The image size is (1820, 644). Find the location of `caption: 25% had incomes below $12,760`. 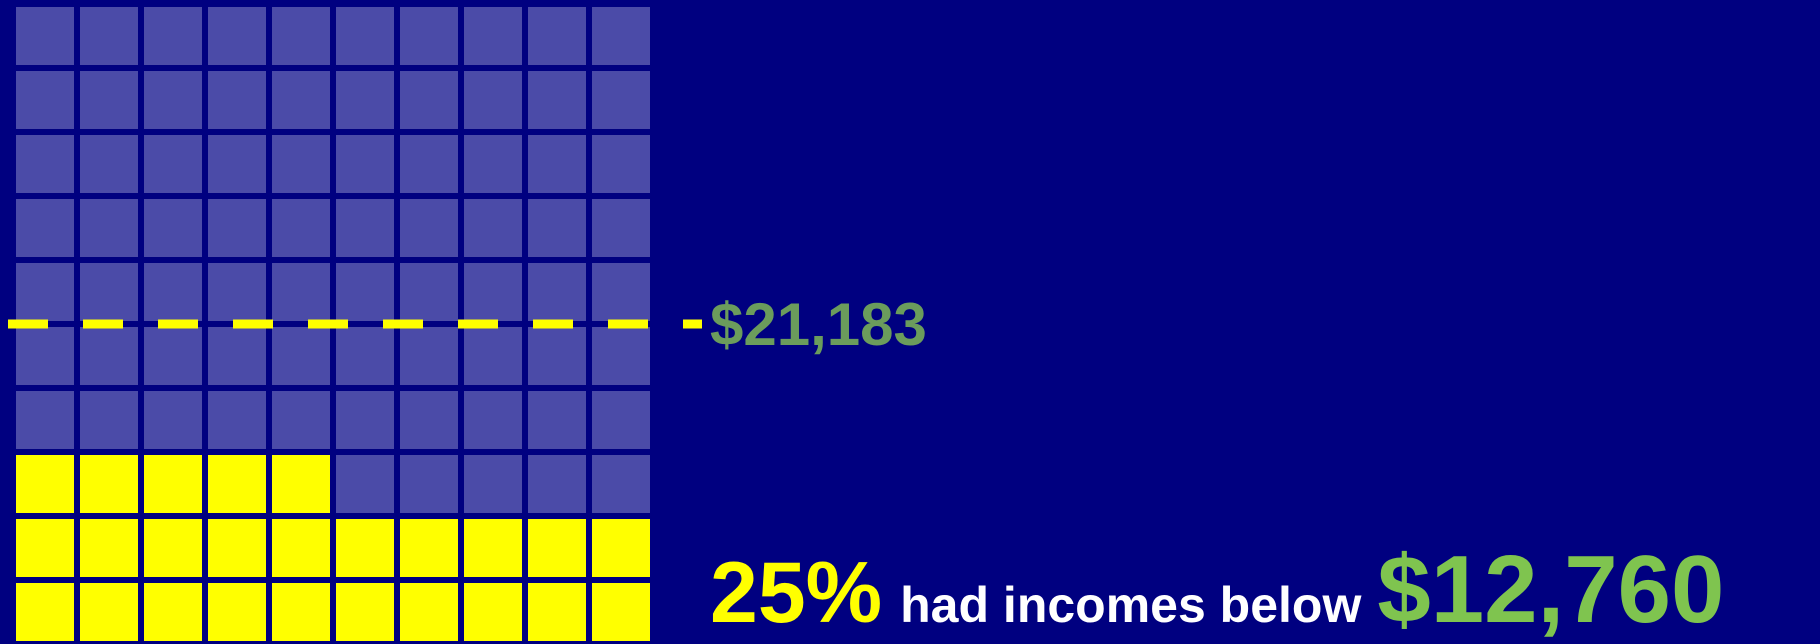

caption: 25% had incomes below $12,760 is located at coordinates (1217, 589).